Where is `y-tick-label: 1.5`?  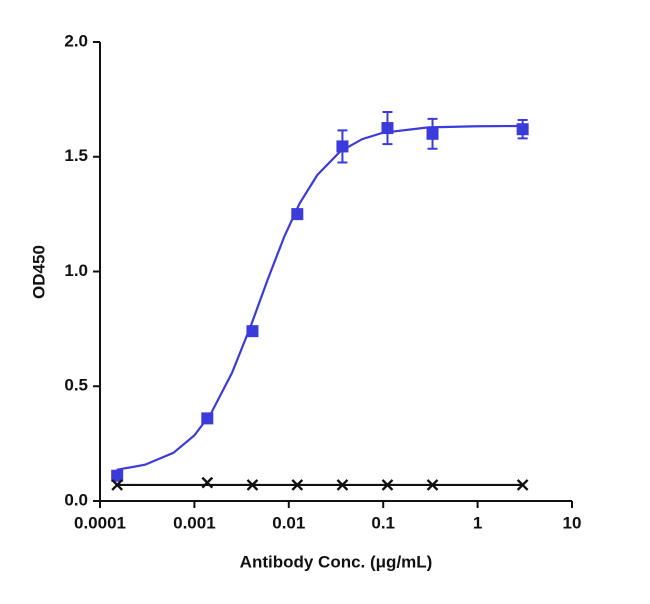
y-tick-label: 1.5 is located at coordinates (76, 155).